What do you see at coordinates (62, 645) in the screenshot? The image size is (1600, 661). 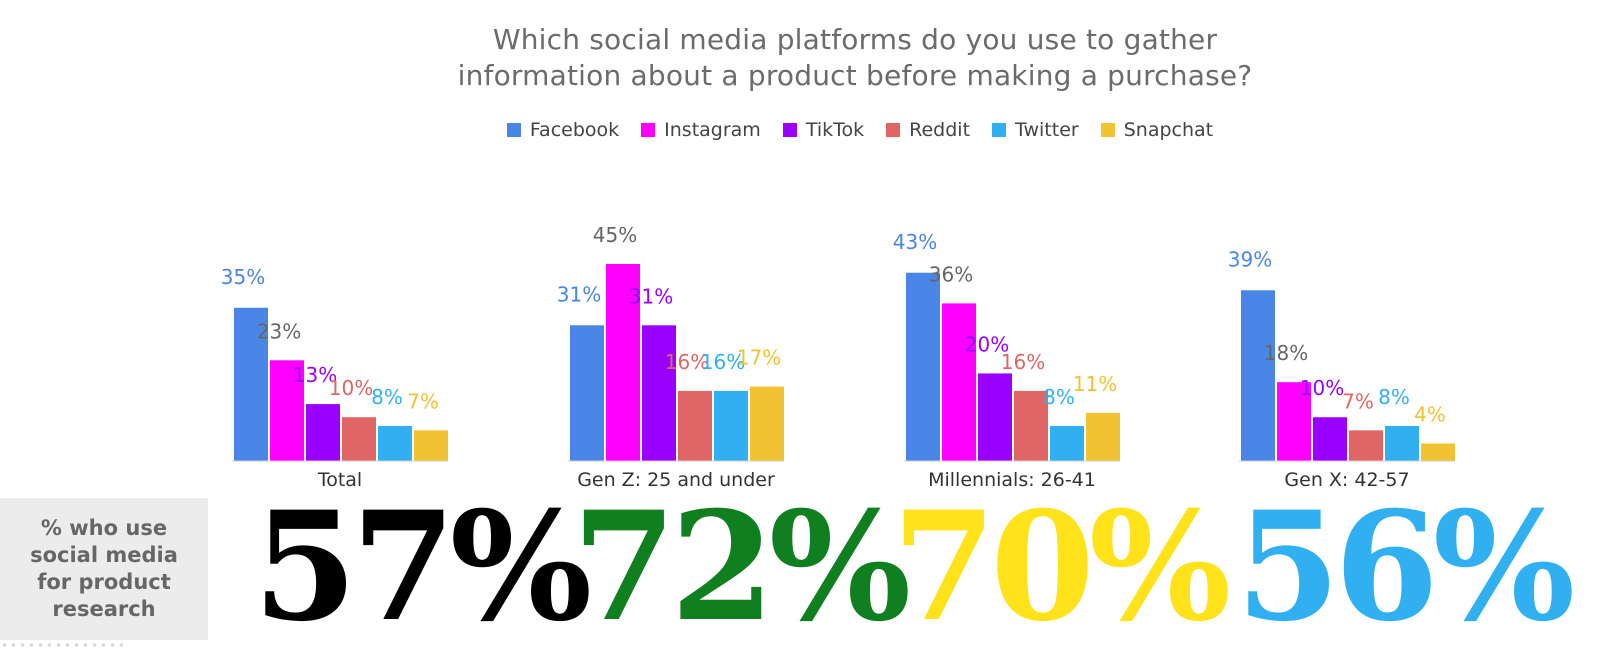 I see `decorative-dots` at bounding box center [62, 645].